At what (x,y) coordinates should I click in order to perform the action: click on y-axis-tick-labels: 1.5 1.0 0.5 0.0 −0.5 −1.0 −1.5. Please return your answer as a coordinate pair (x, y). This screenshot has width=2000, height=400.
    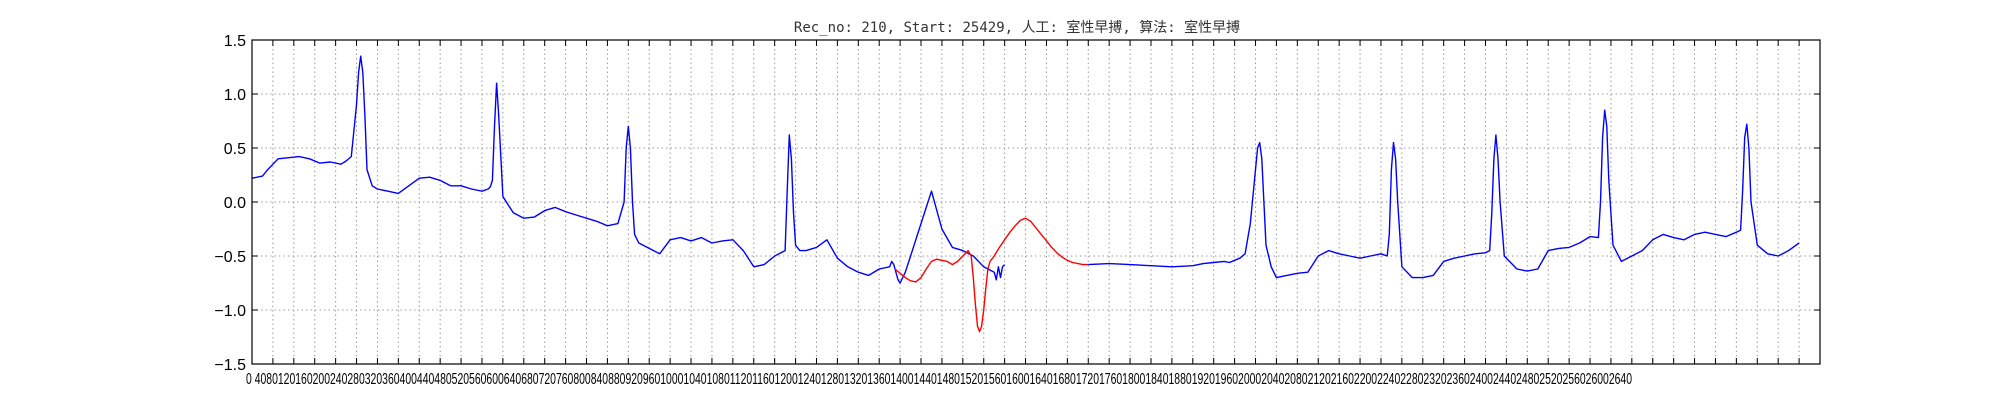
    Looking at the image, I should click on (230, 203).